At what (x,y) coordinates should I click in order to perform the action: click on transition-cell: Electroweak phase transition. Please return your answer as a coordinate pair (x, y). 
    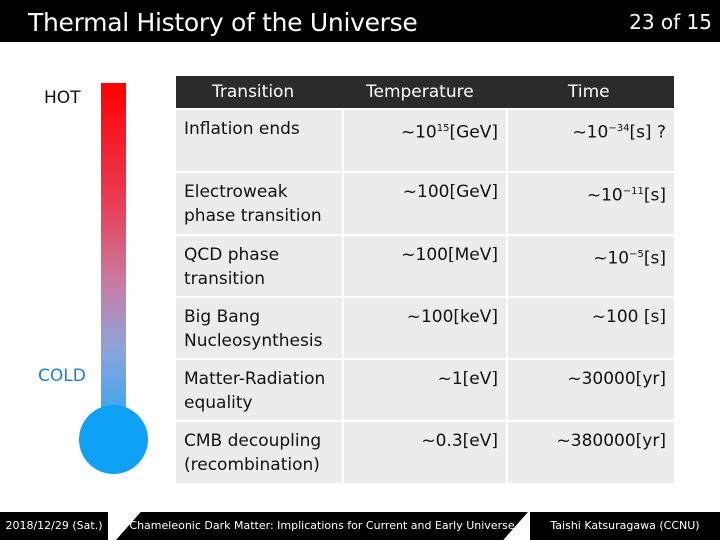
    Looking at the image, I should click on (260, 203).